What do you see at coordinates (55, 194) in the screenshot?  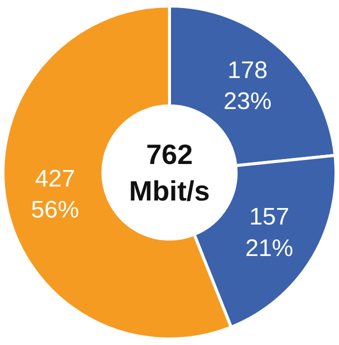 I see `data-label: 427 56%` at bounding box center [55, 194].